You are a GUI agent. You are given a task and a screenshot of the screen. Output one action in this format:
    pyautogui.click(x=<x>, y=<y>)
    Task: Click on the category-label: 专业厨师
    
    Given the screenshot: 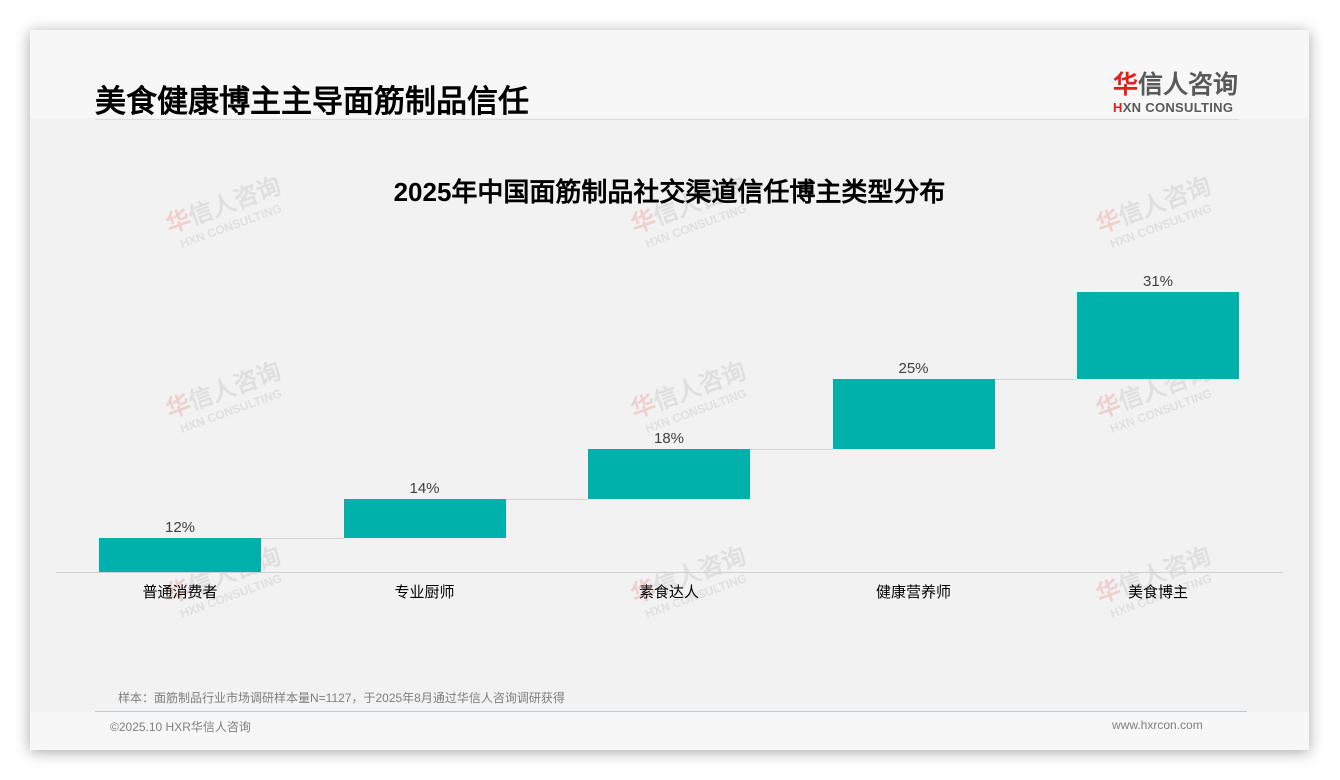 What is the action you would take?
    pyautogui.click(x=424, y=592)
    